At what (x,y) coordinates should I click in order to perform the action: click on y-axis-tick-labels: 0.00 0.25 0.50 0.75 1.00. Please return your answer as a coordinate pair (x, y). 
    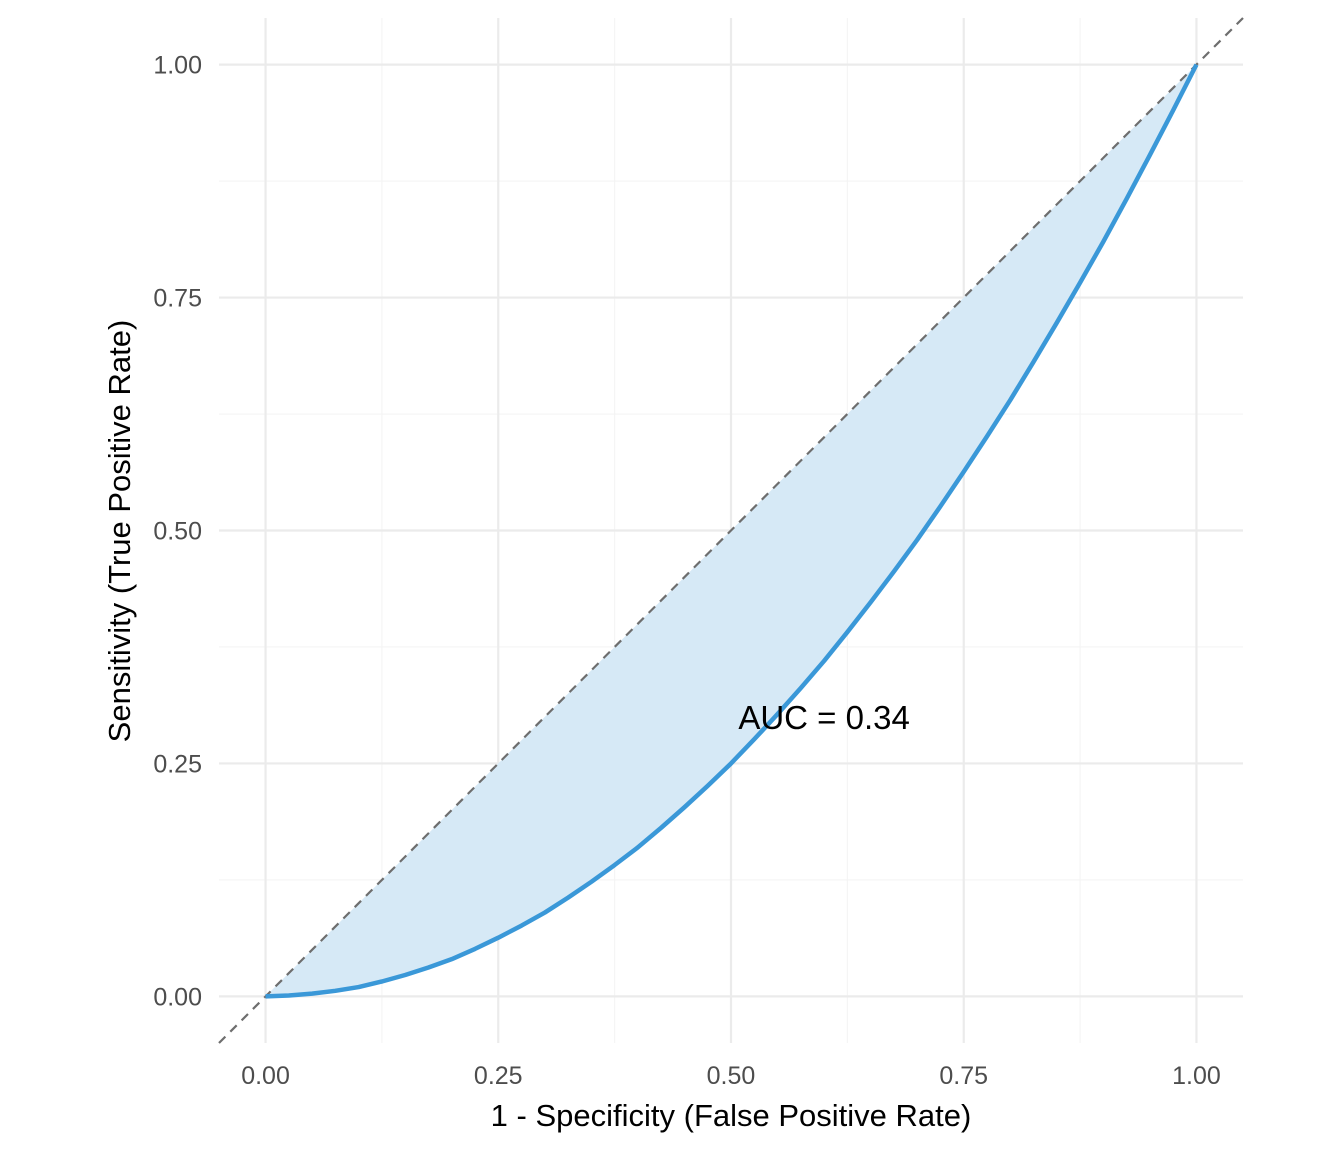
    Looking at the image, I should click on (177, 532).